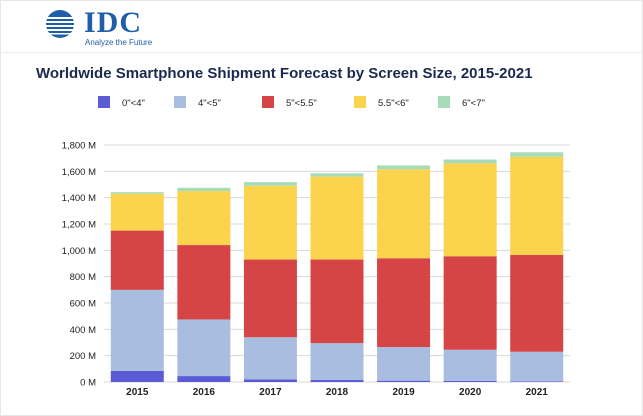  I want to click on x-tick-label: 2017, so click(270, 392).